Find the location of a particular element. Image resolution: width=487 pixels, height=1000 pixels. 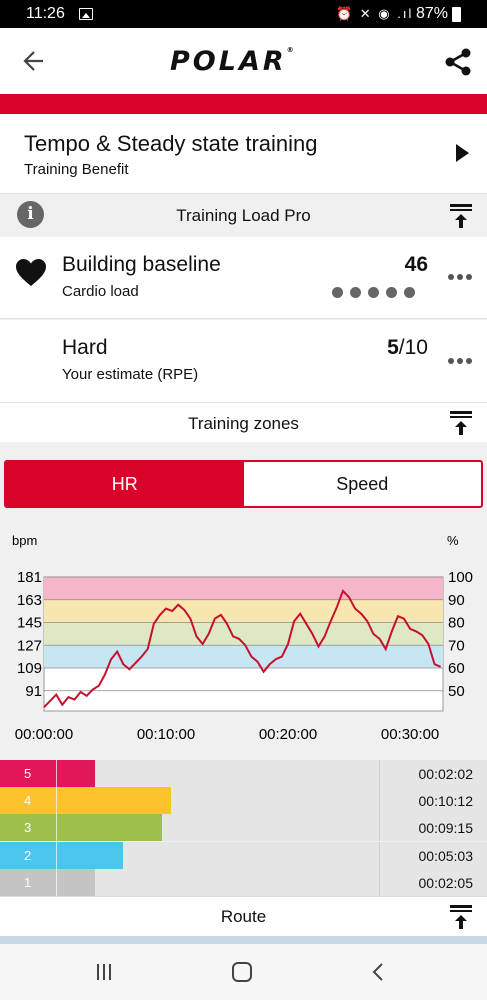

x-tick-label: 00:10:00 is located at coordinates (166, 734).